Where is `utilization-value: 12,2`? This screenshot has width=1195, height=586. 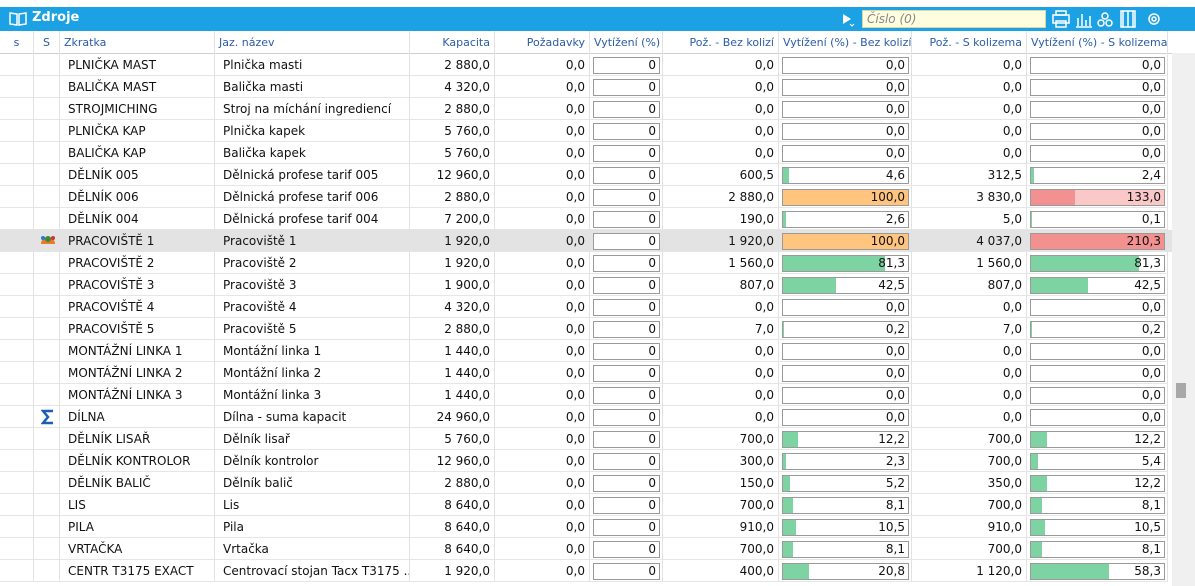
utilization-value: 12,2 is located at coordinates (1147, 483).